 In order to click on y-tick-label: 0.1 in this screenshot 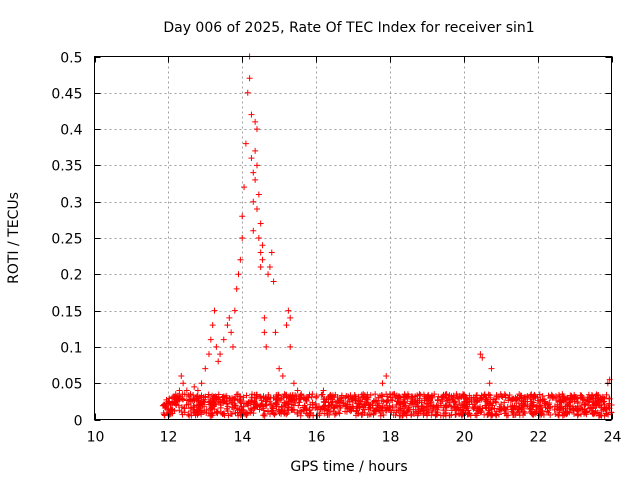, I will do `click(71, 349)`.